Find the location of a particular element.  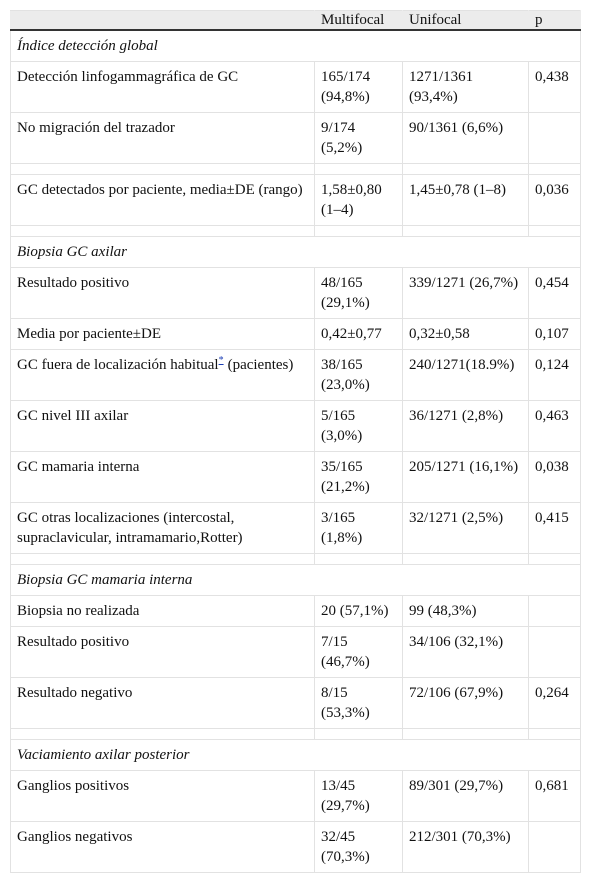

row-label: Ganglios negativos is located at coordinates (162, 847).